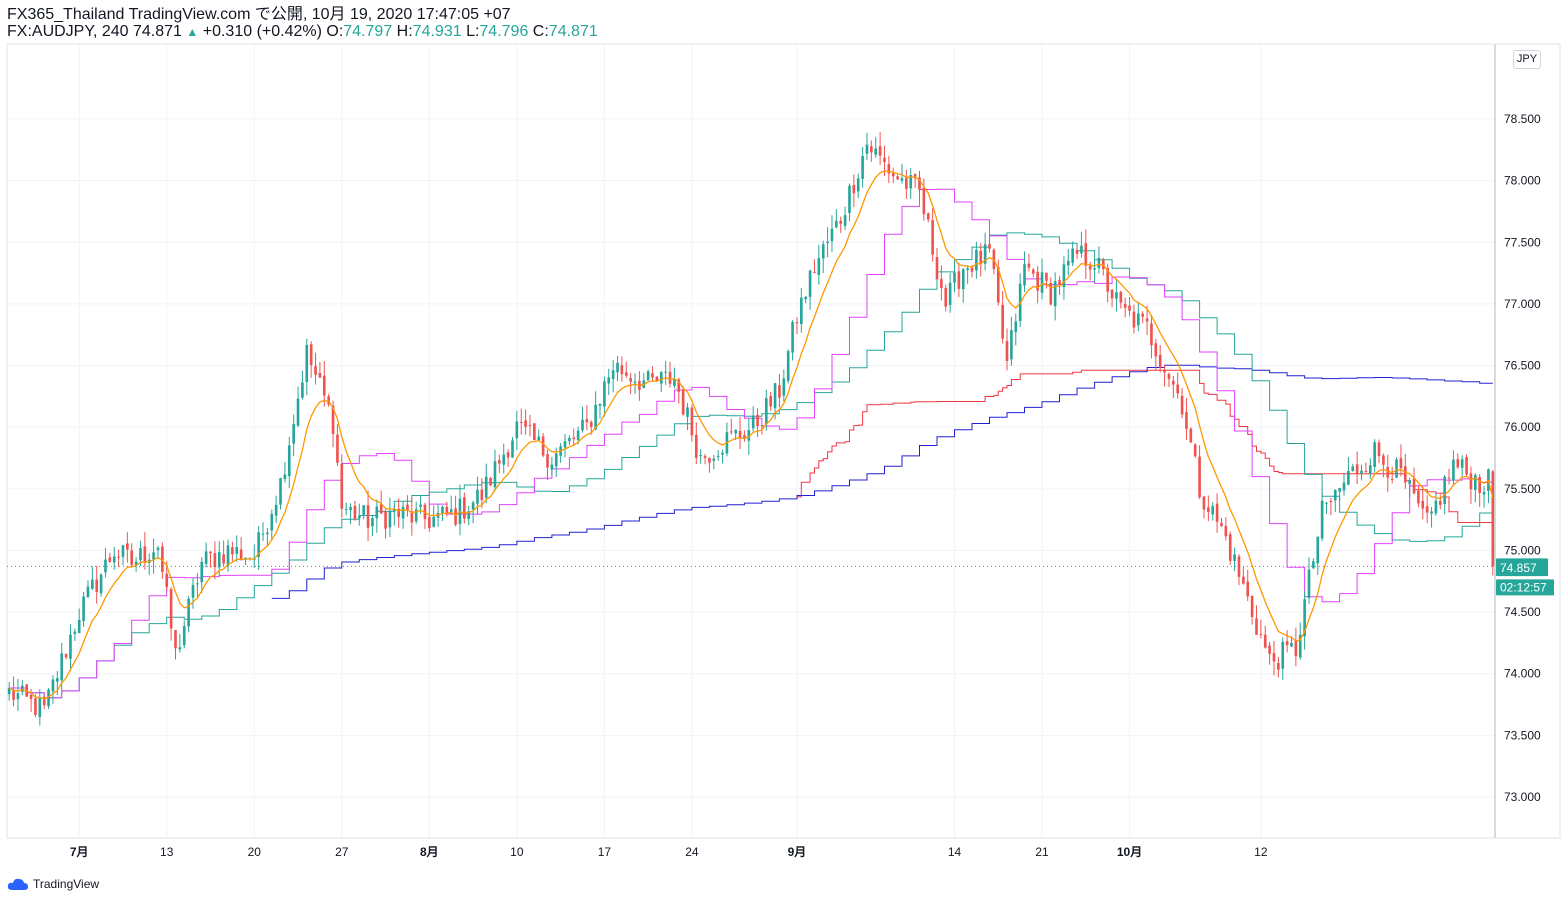  Describe the element at coordinates (157, 31) in the screenshot. I see `last-price: 74.871` at that location.